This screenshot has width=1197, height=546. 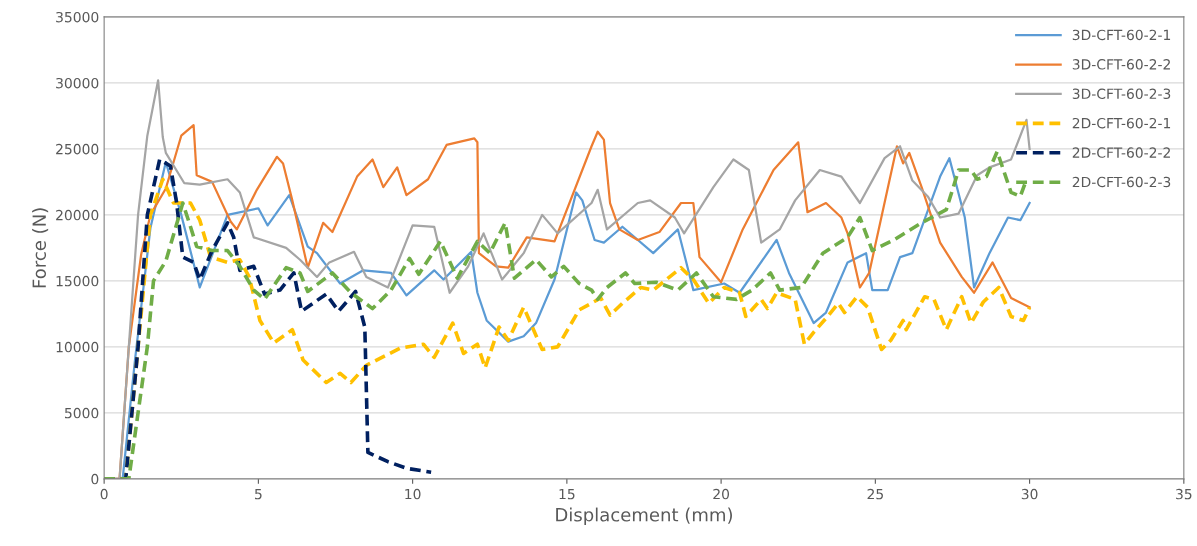 I want to click on legend-label: 2D-CFT-60-2-2, so click(x=1121, y=152).